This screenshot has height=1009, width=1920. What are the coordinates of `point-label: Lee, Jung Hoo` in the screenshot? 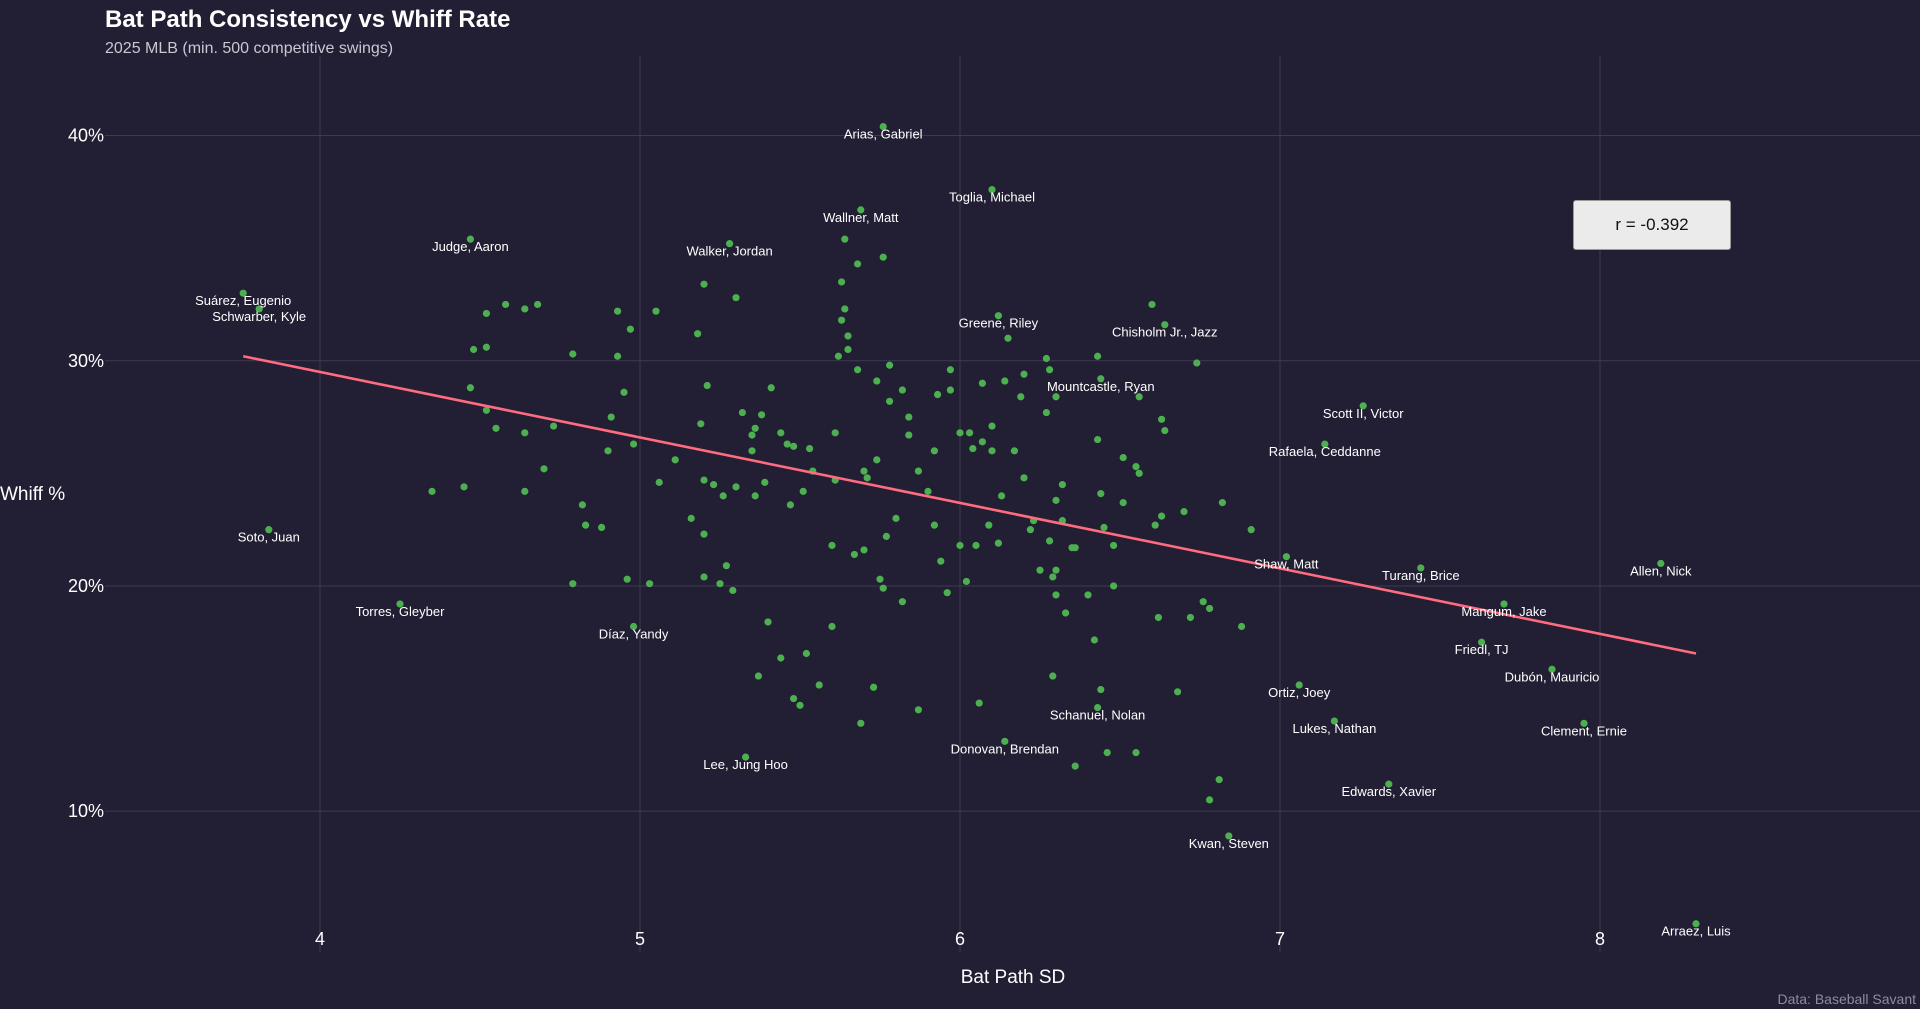 It's located at (745, 764).